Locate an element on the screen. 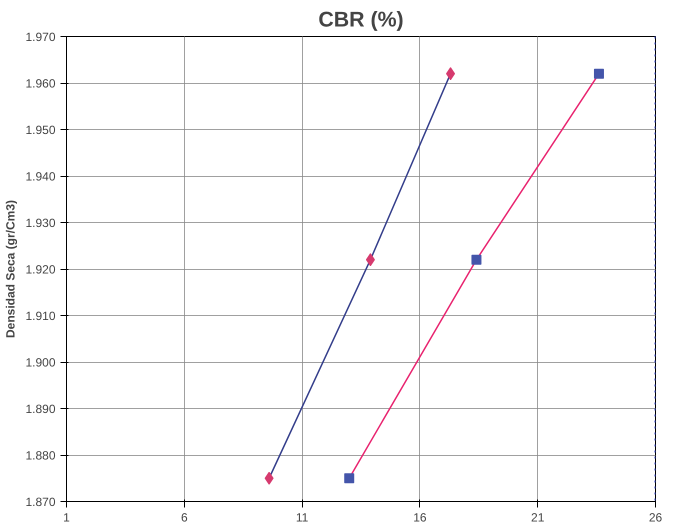  y-tick-label: 1.880 is located at coordinates (40, 455).